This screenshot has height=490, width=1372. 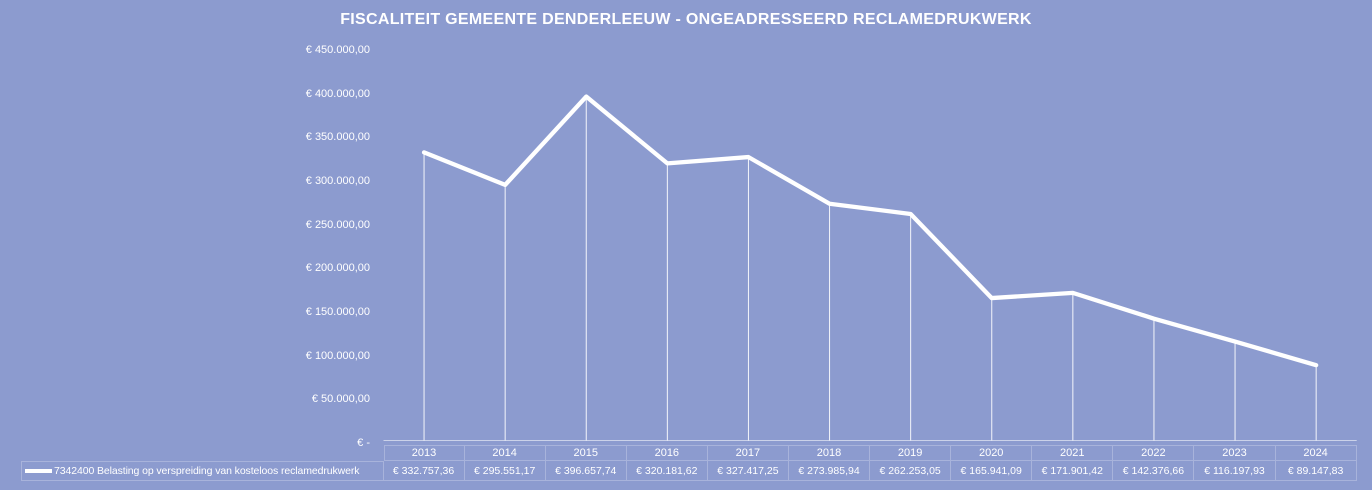 I want to click on table-cell-value-2020: € 165.941,09, so click(x=992, y=471).